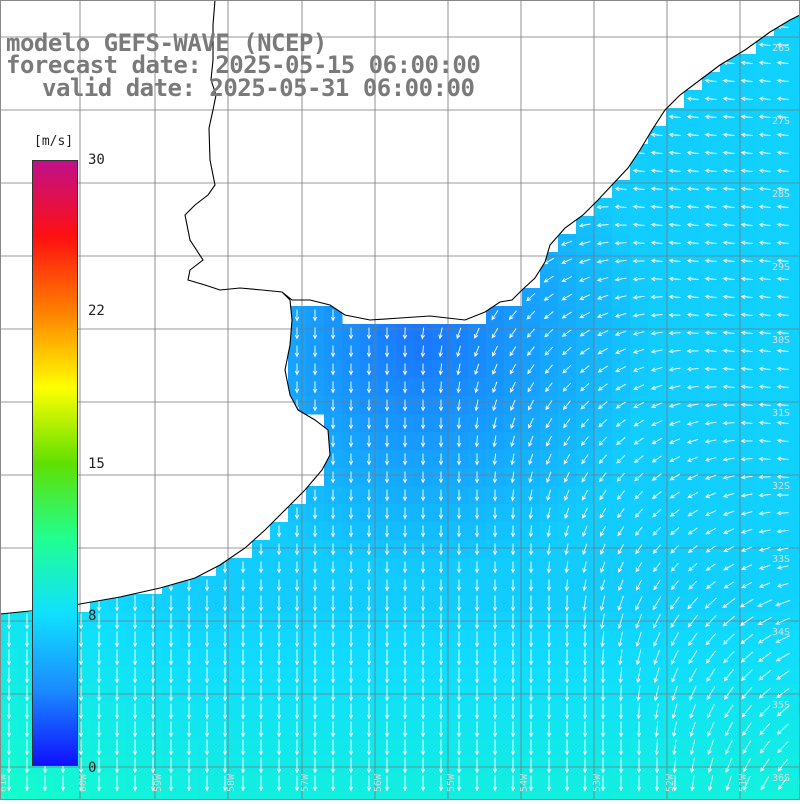 This screenshot has width=800, height=804. Describe the element at coordinates (96, 160) in the screenshot. I see `colorbar-tick-30: 30` at that location.